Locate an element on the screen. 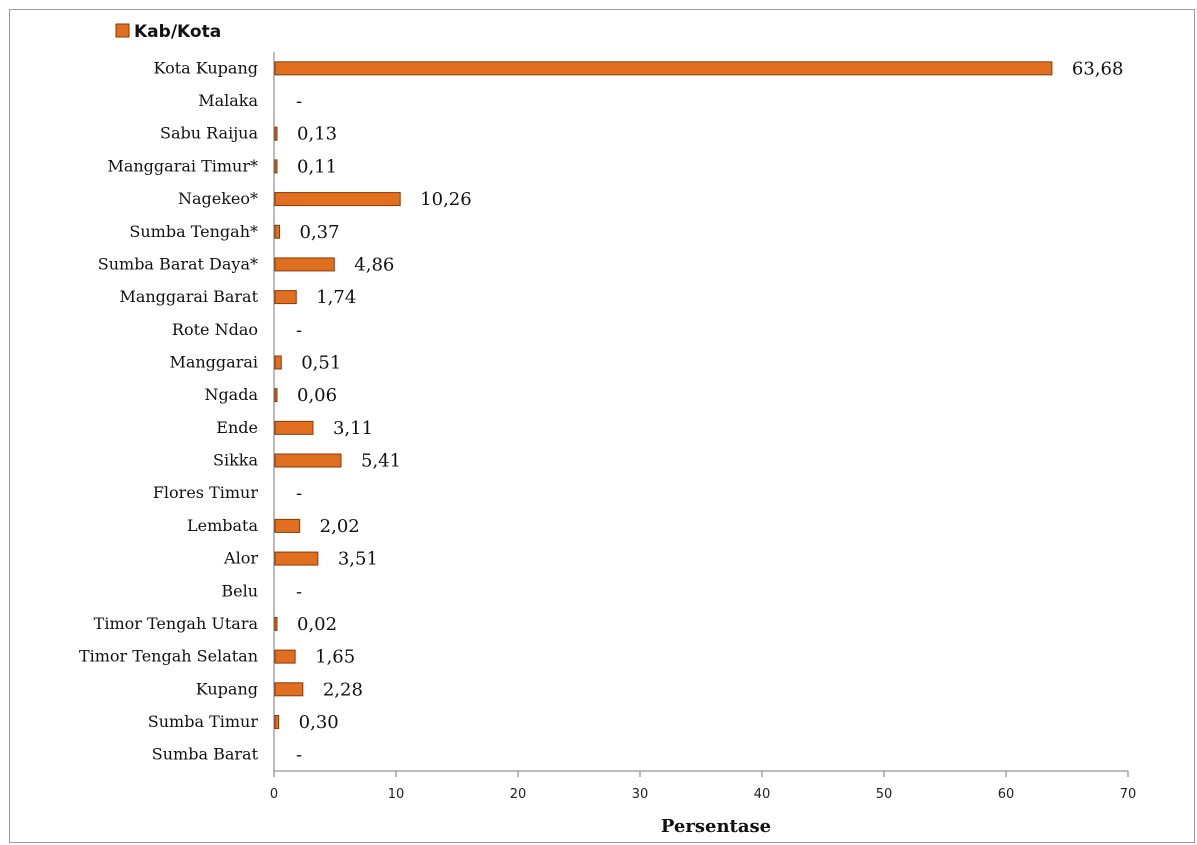 The height and width of the screenshot is (845, 1197). category-label: Timor Tengah Selatan is located at coordinates (168, 656).